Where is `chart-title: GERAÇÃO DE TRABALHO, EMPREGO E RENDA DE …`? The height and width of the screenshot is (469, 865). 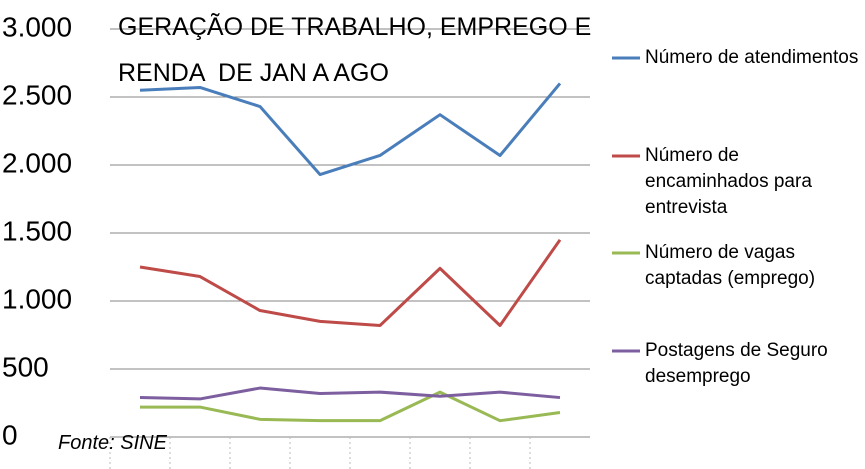 chart-title: GERAÇÃO DE TRABALHO, EMPREGO E RENDA DE … is located at coordinates (355, 50).